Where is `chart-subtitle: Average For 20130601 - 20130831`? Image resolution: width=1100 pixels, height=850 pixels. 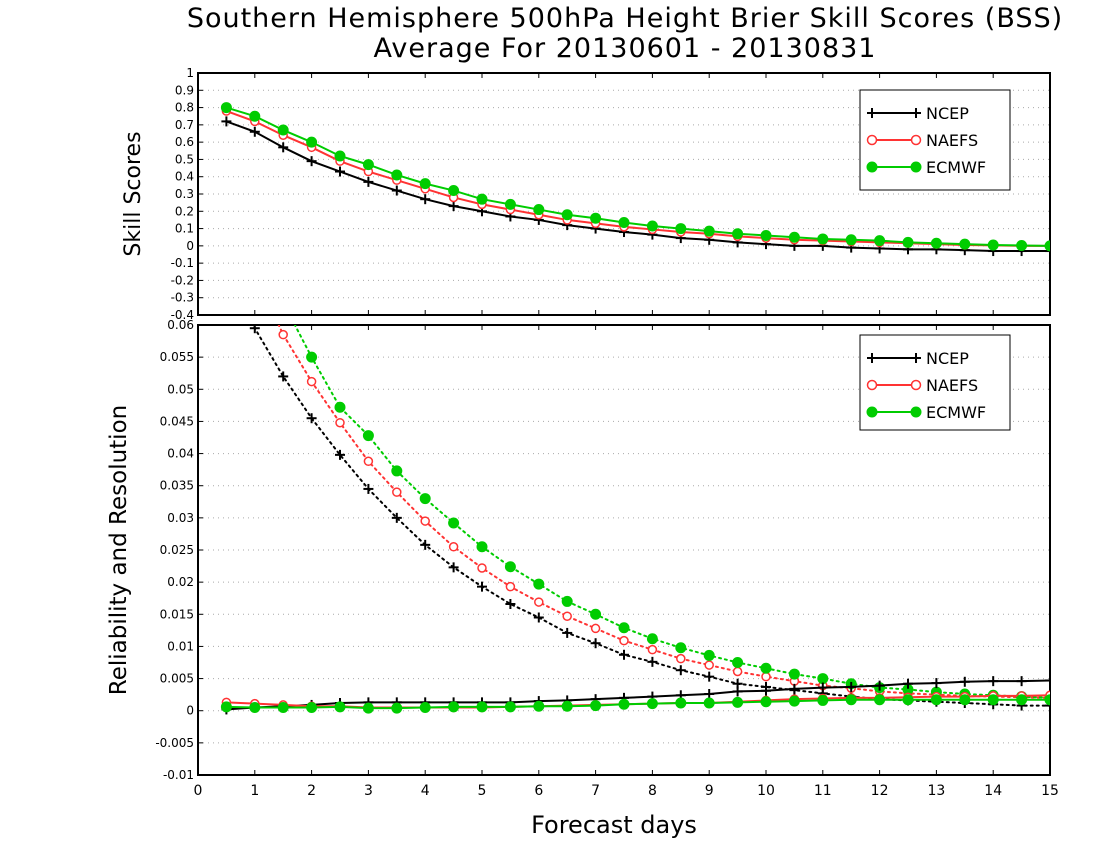 chart-subtitle: Average For 20130601 - 20130831 is located at coordinates (625, 48).